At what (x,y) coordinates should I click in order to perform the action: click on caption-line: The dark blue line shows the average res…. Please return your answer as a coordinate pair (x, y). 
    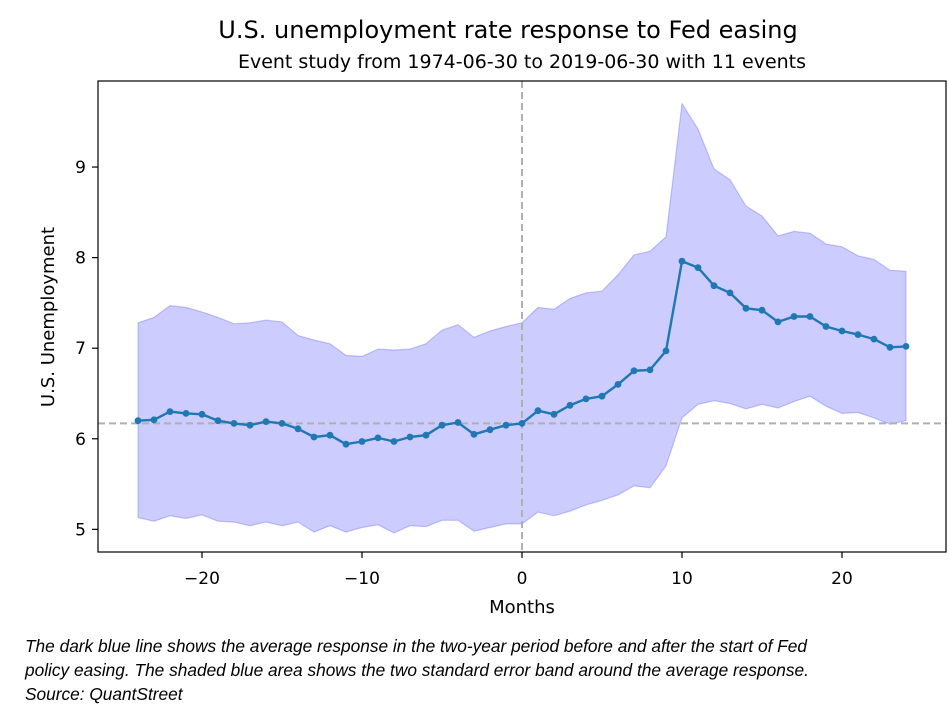
    Looking at the image, I should click on (416, 646).